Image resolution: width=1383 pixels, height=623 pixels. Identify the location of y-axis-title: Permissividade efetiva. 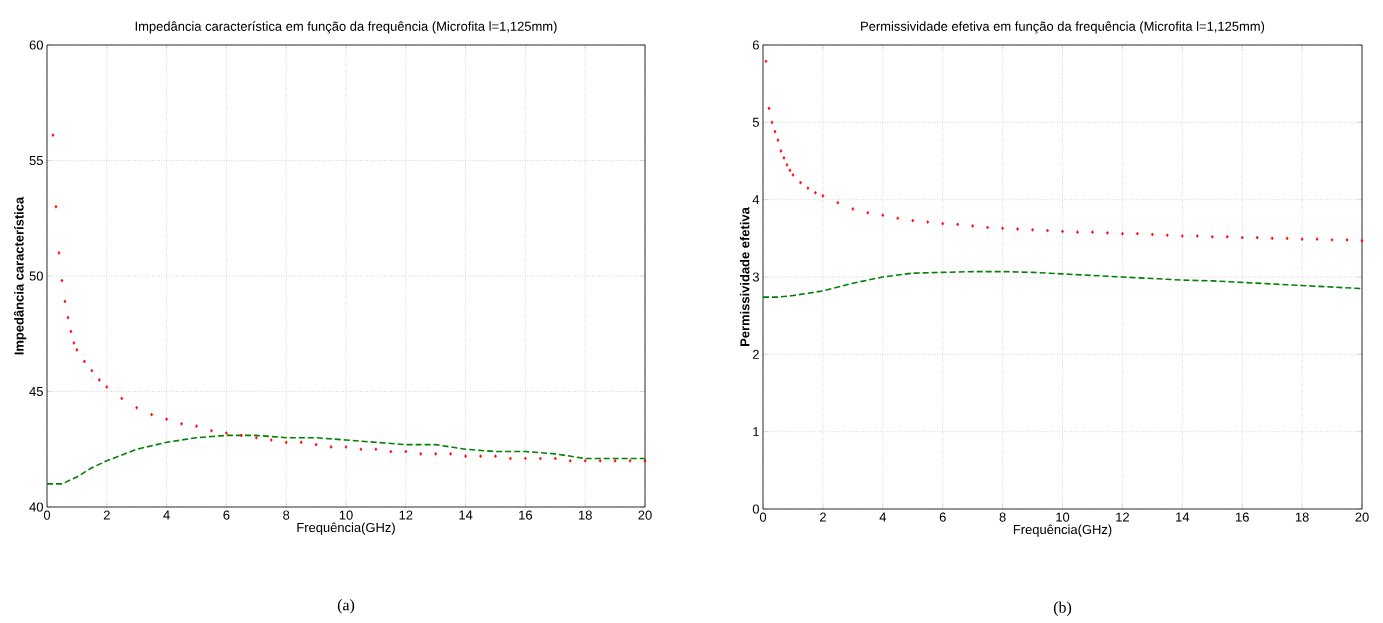
(744, 276).